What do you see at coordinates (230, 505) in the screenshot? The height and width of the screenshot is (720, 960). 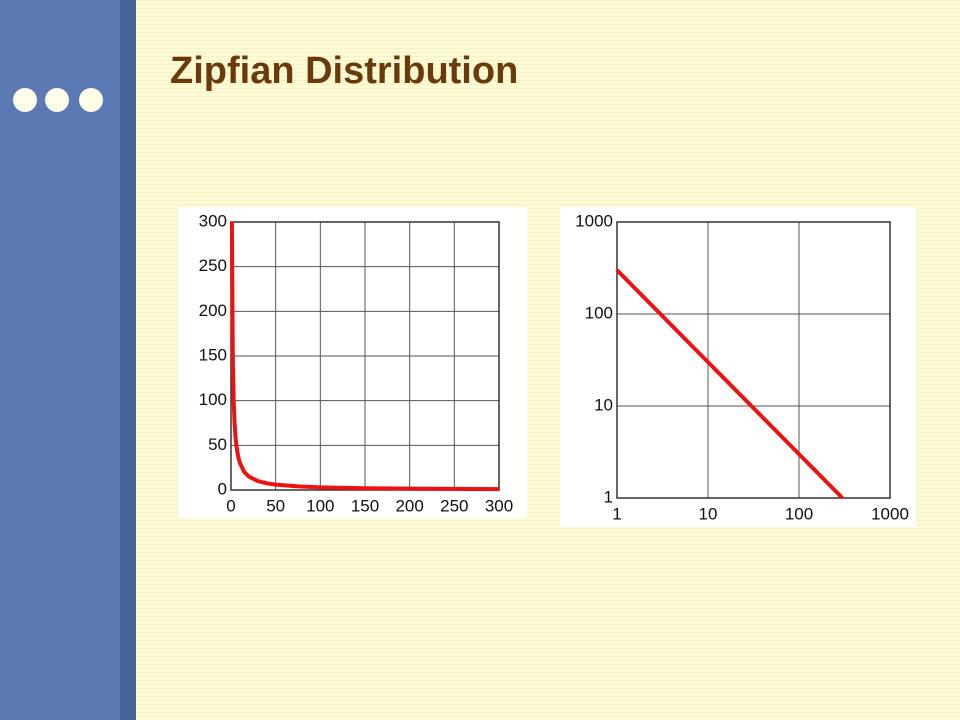 I see `x-tick-label: 0` at bounding box center [230, 505].